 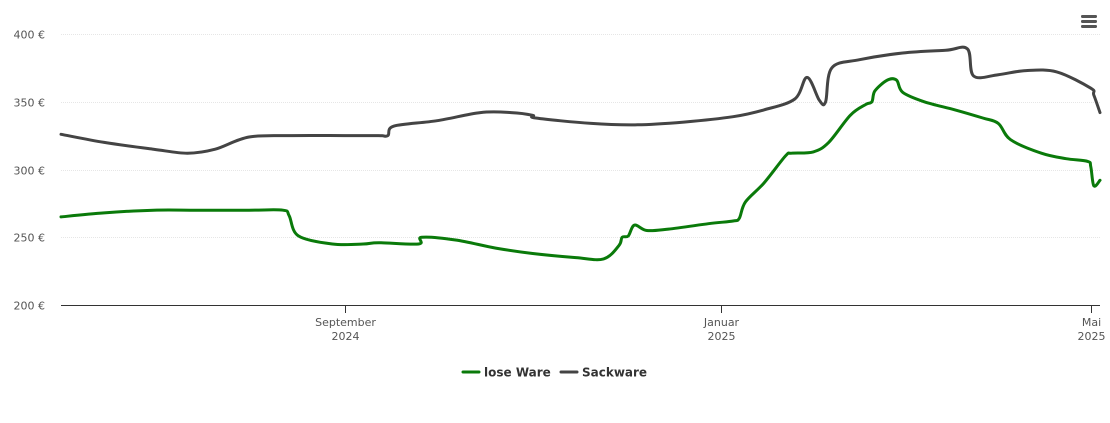 I want to click on y-tick-label: 250 €, so click(x=30, y=238).